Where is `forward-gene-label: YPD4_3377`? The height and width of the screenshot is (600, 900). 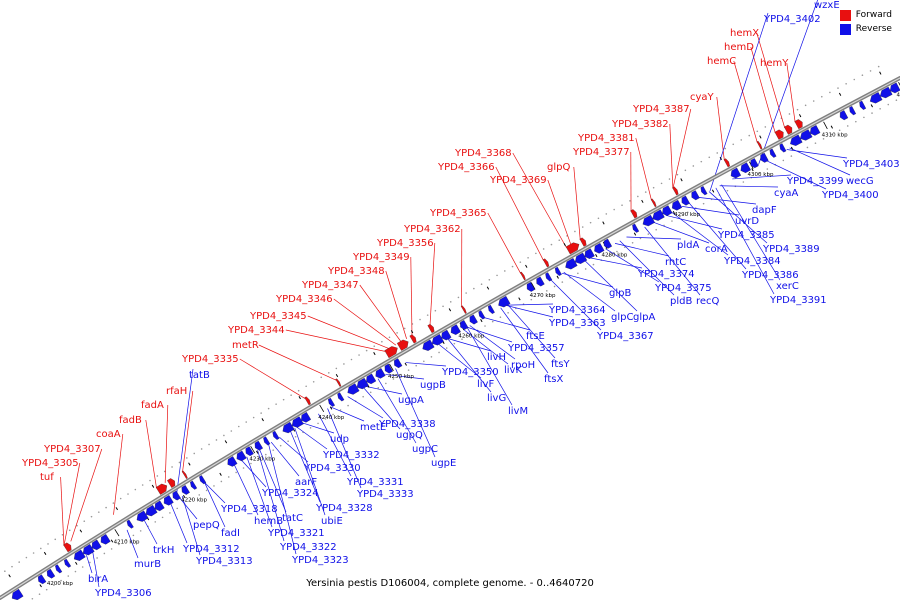
forward-gene-label: YPD4_3377 is located at coordinates (601, 152).